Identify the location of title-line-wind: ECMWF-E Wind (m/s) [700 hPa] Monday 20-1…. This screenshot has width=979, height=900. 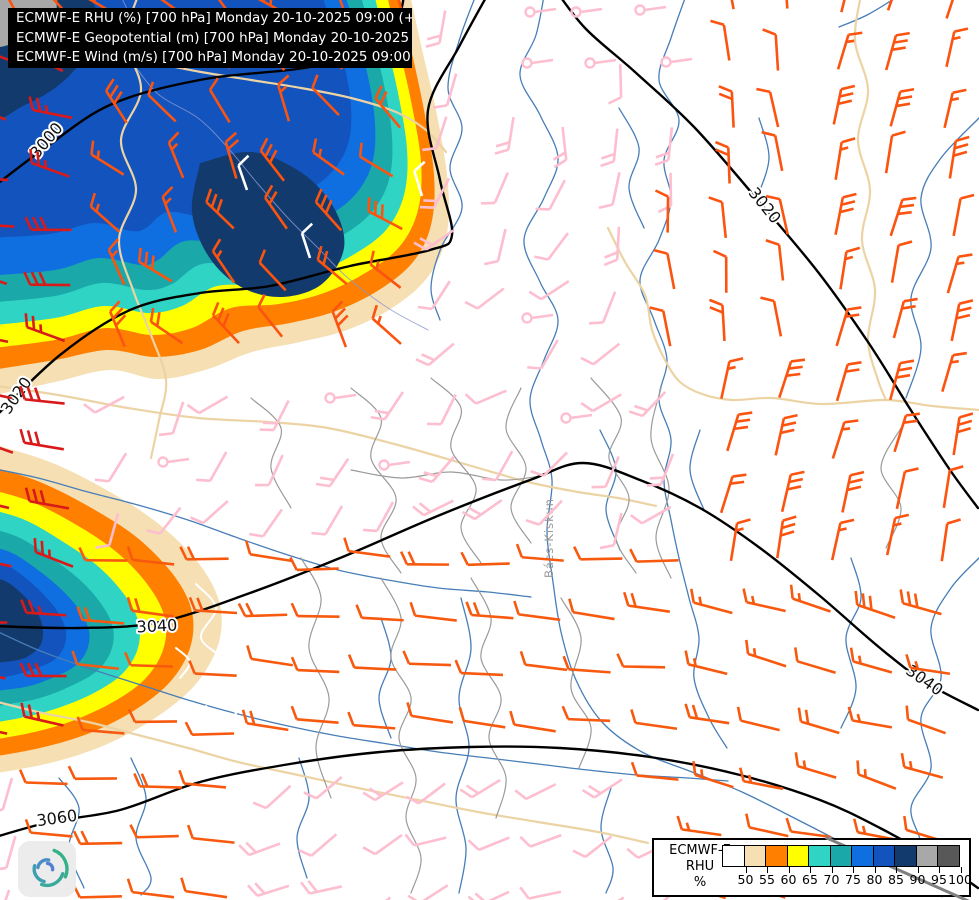
(214, 57).